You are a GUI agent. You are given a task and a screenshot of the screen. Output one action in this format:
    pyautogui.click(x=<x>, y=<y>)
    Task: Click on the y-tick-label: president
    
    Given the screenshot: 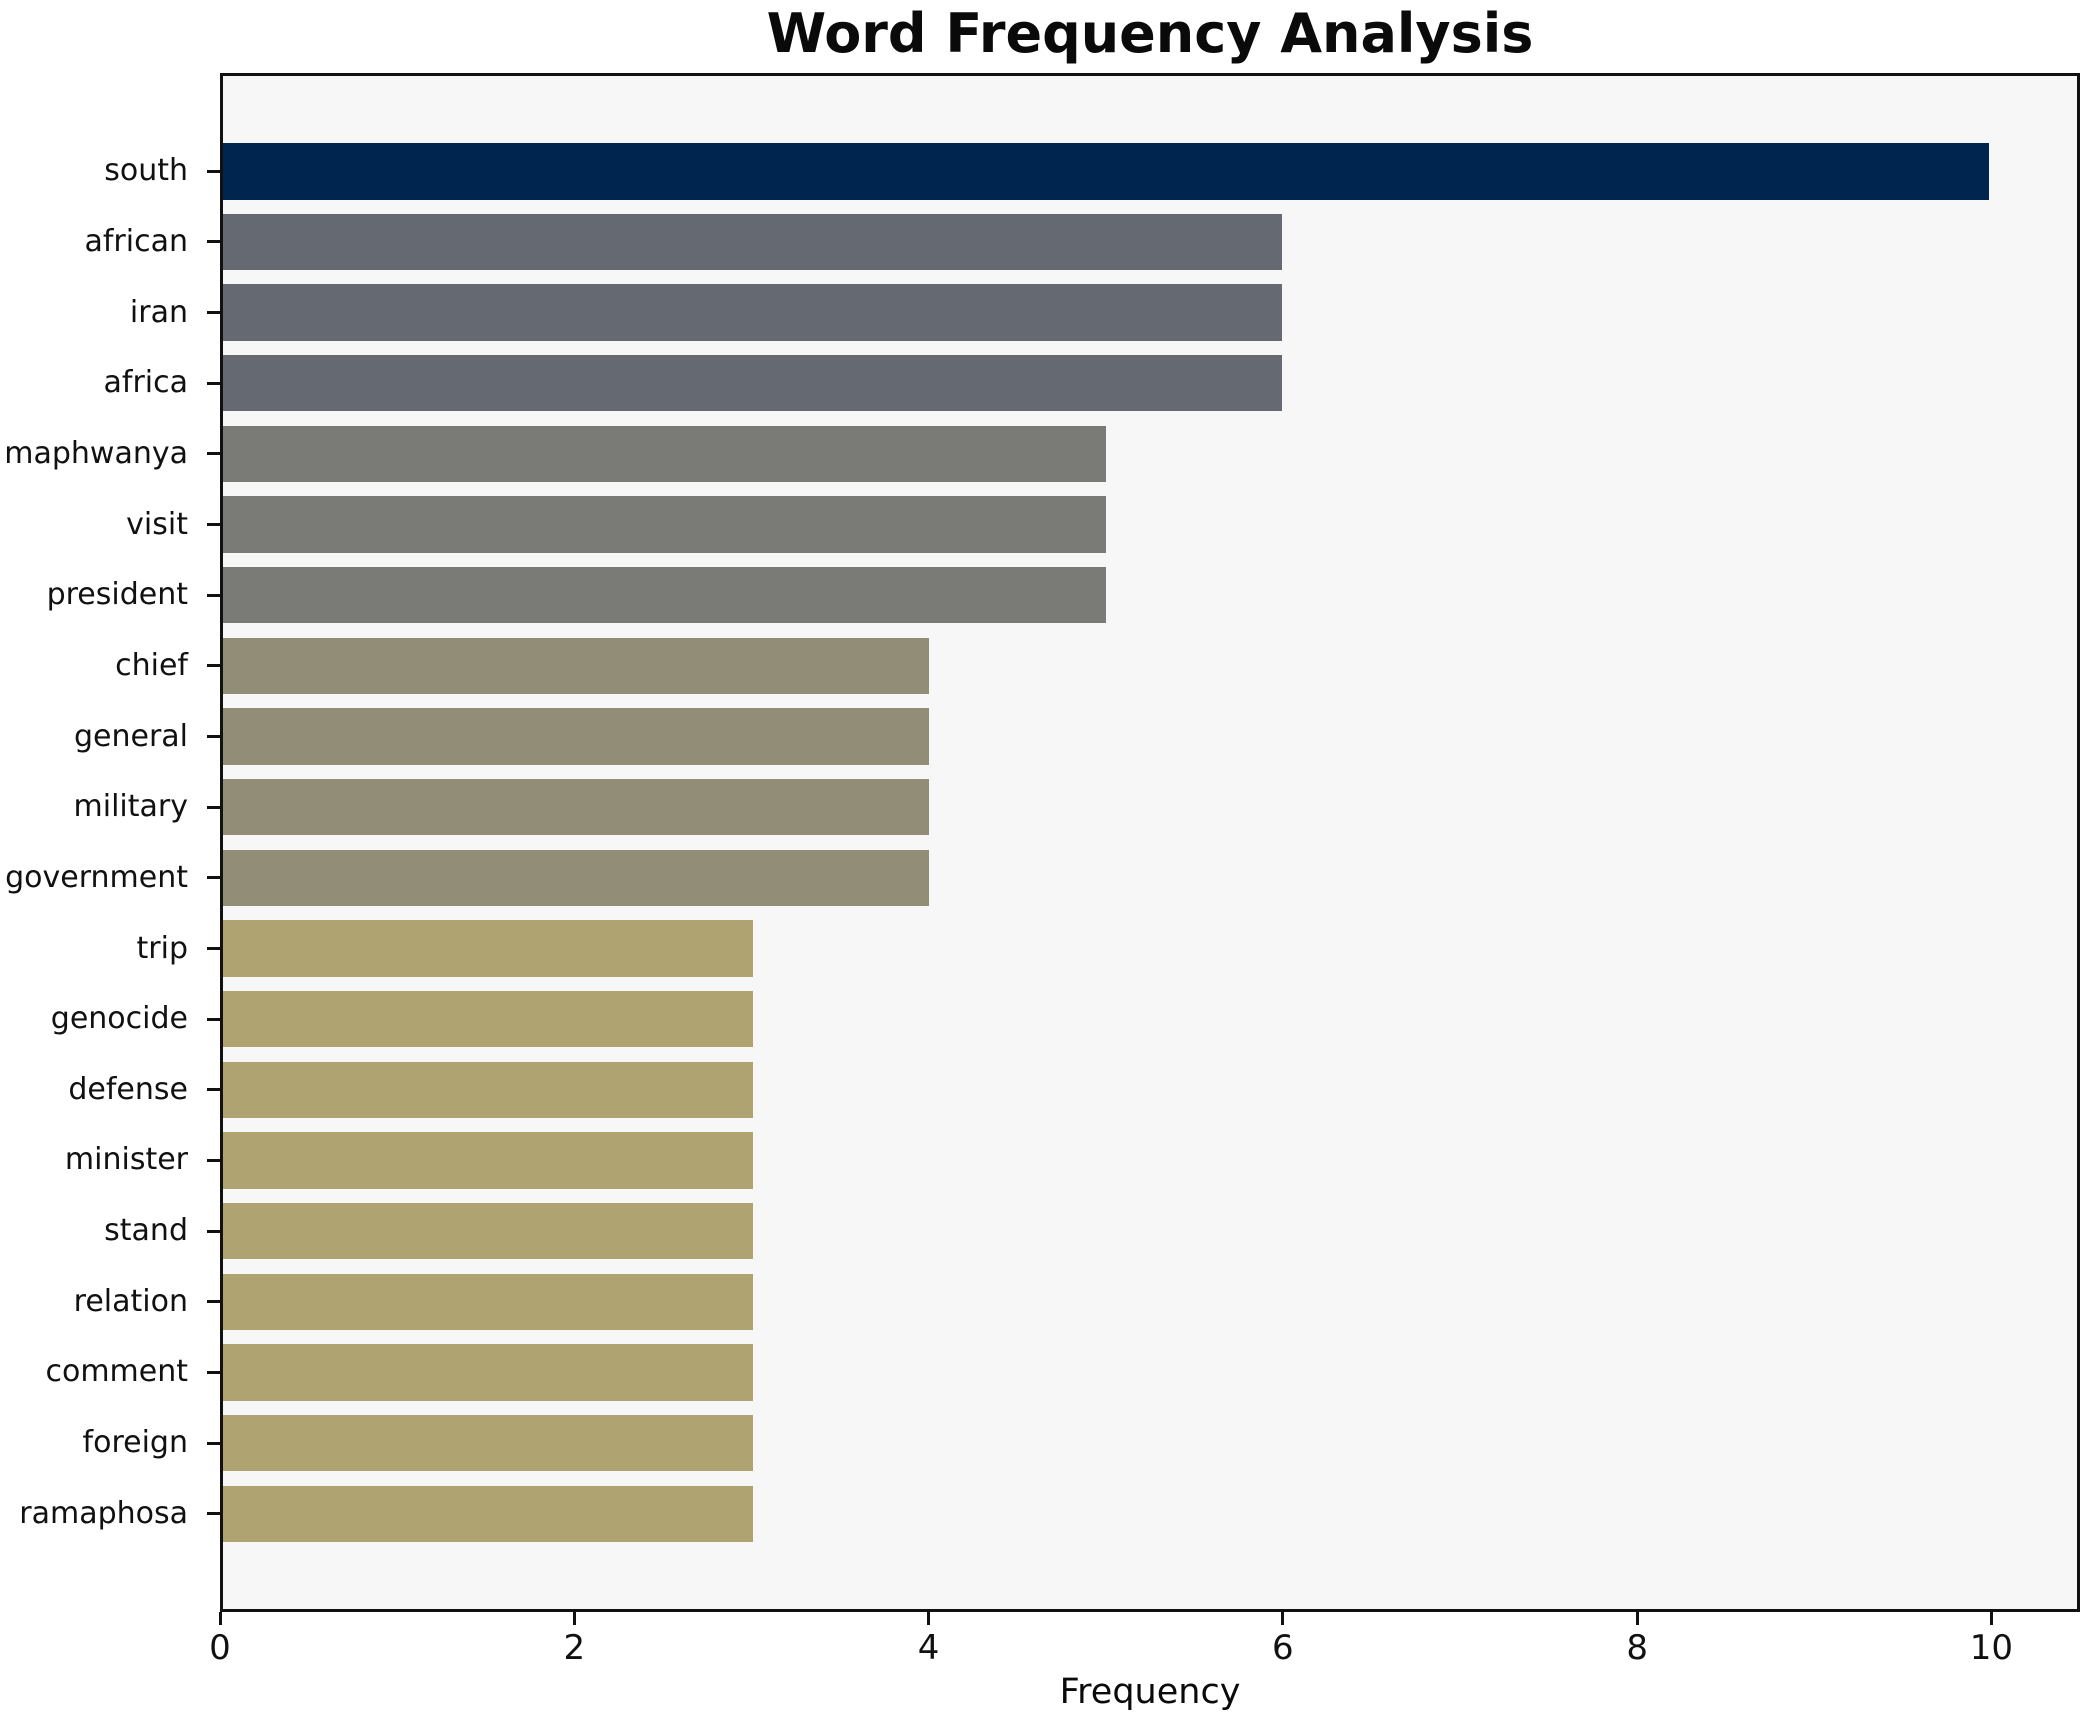 What is the action you would take?
    pyautogui.click(x=117, y=595)
    